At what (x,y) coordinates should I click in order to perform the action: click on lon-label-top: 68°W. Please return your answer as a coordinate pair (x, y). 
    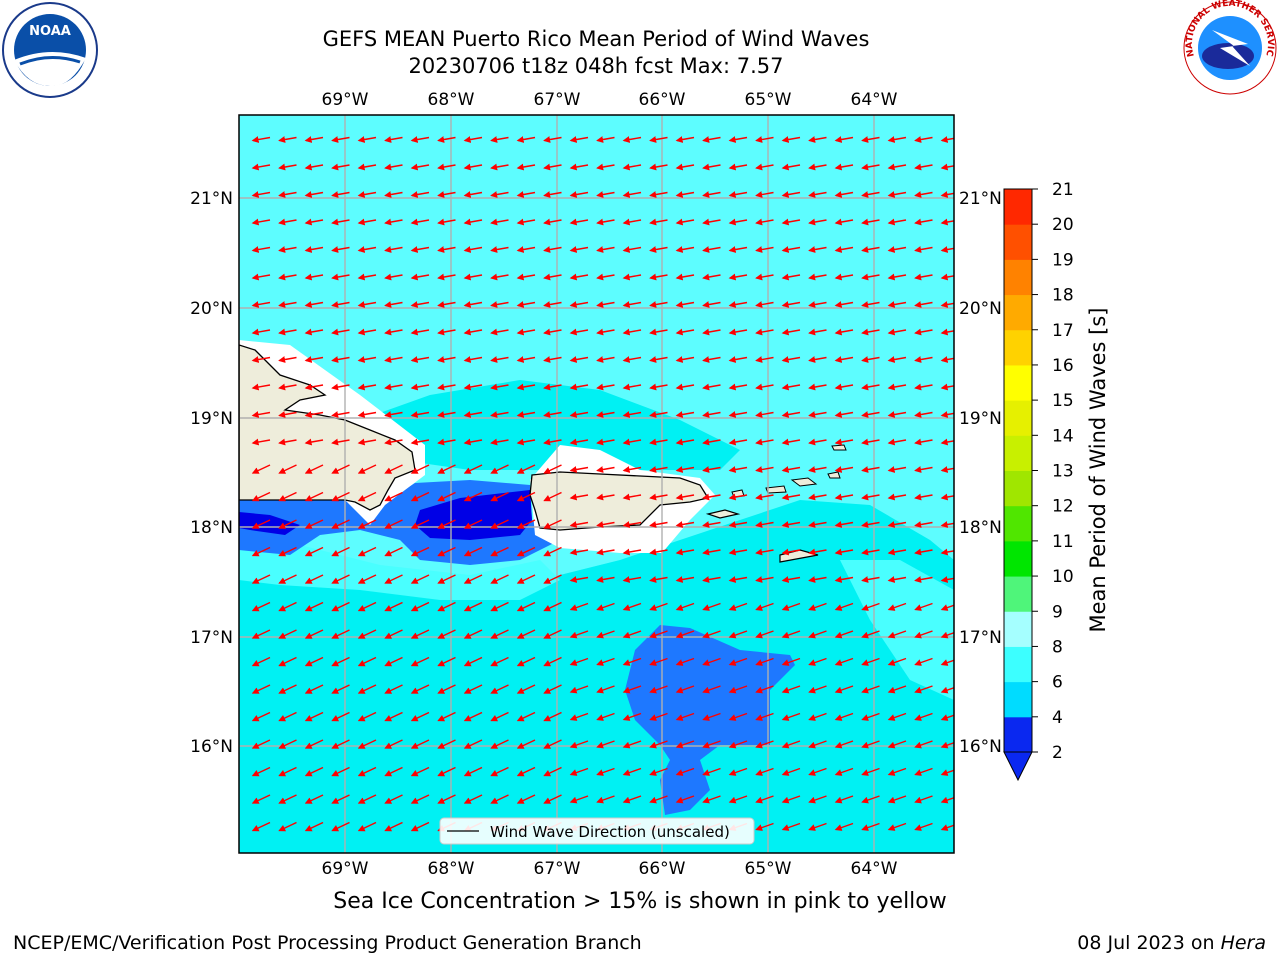
    Looking at the image, I should click on (451, 100).